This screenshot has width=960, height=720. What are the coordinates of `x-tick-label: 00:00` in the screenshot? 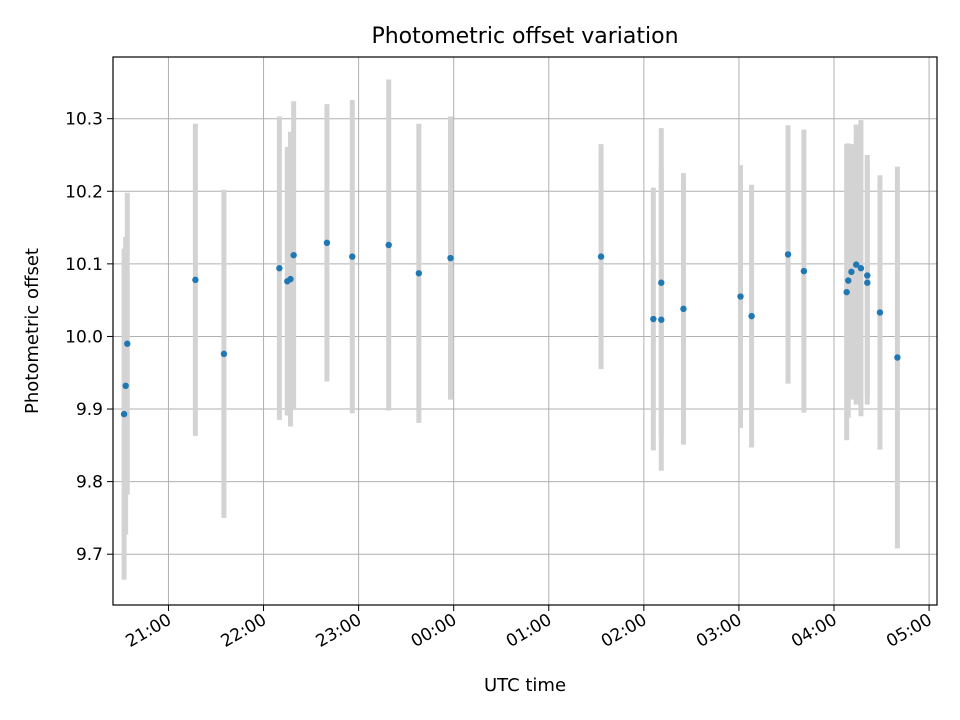 It's located at (434, 631).